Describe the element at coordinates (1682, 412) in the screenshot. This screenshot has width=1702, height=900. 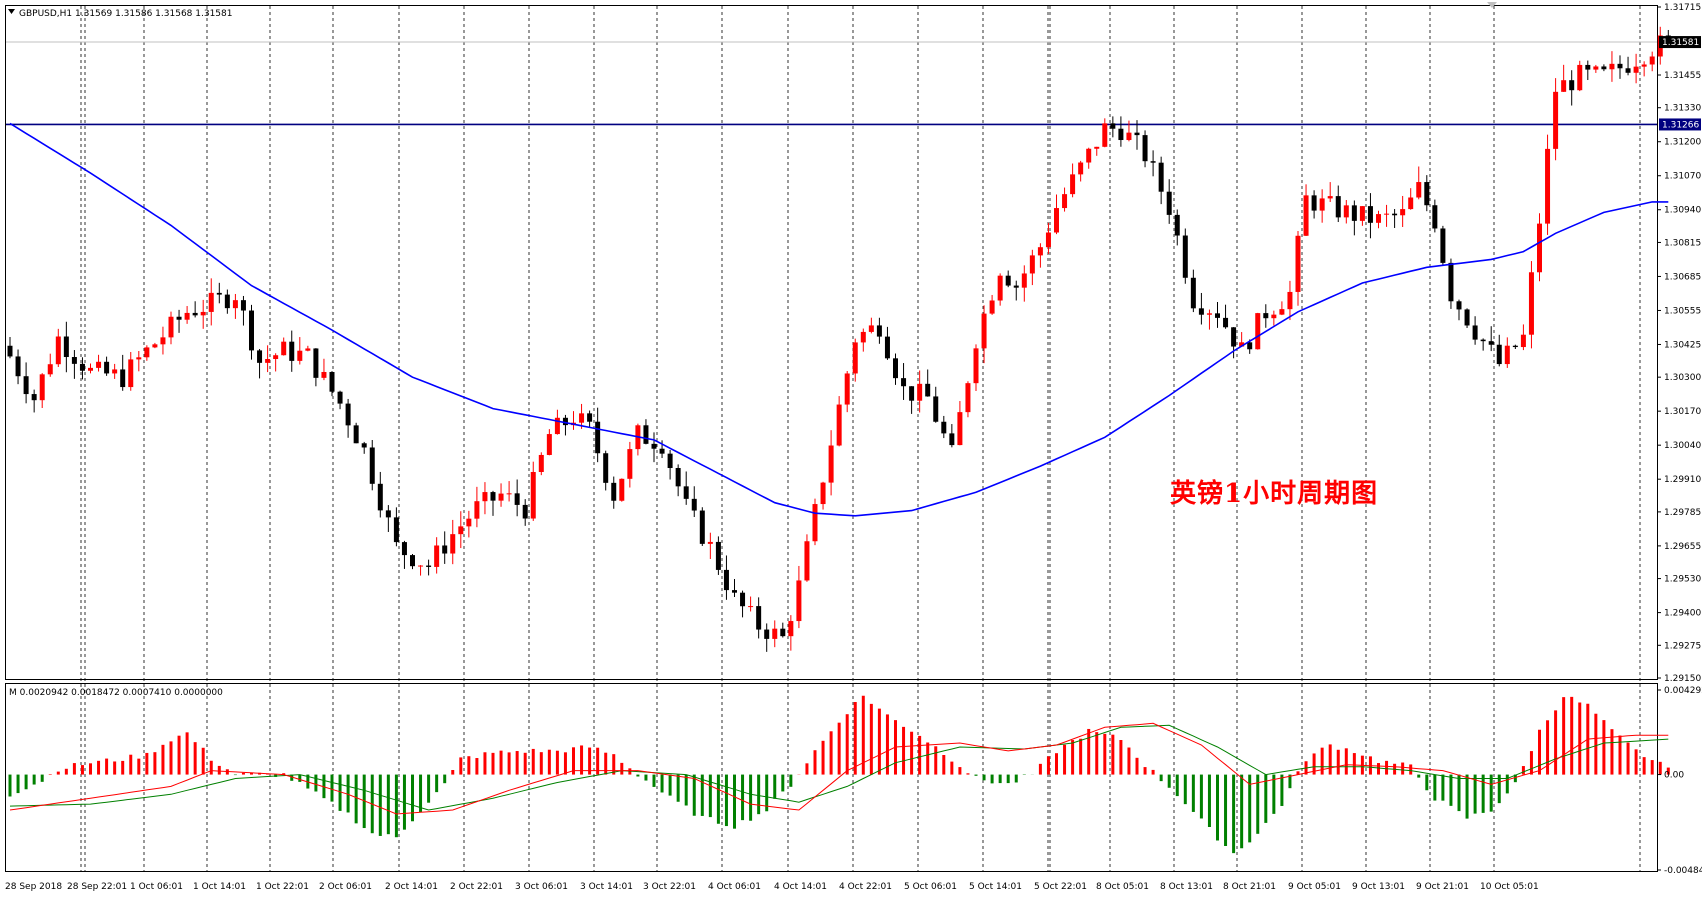
I see `price-tick-label: 1.30170` at that location.